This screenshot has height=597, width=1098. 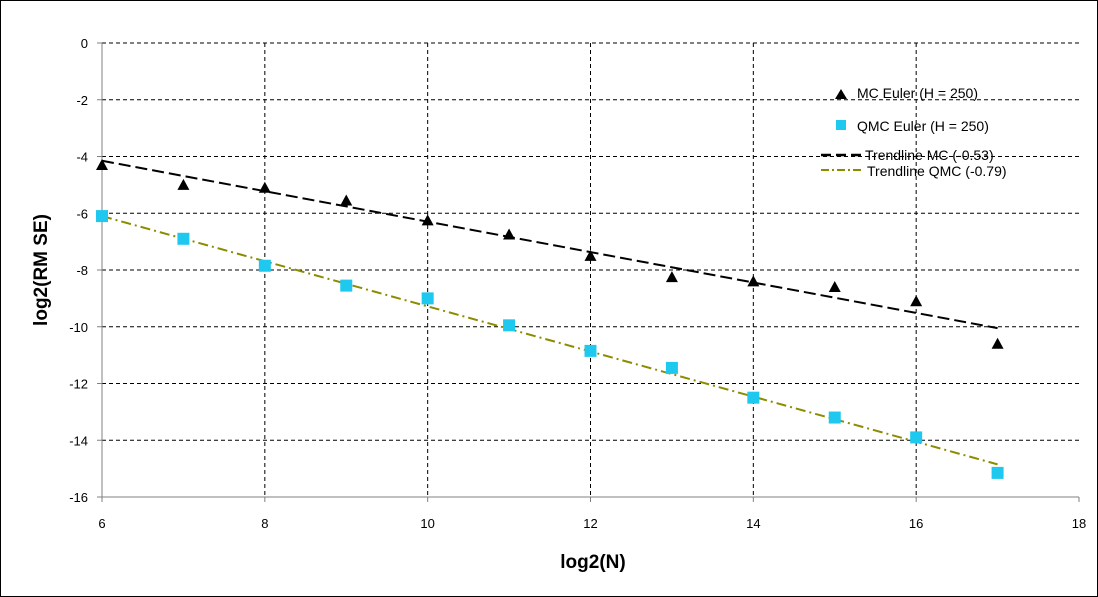 I want to click on y-axis-title: log2(RM SE), so click(x=41, y=270).